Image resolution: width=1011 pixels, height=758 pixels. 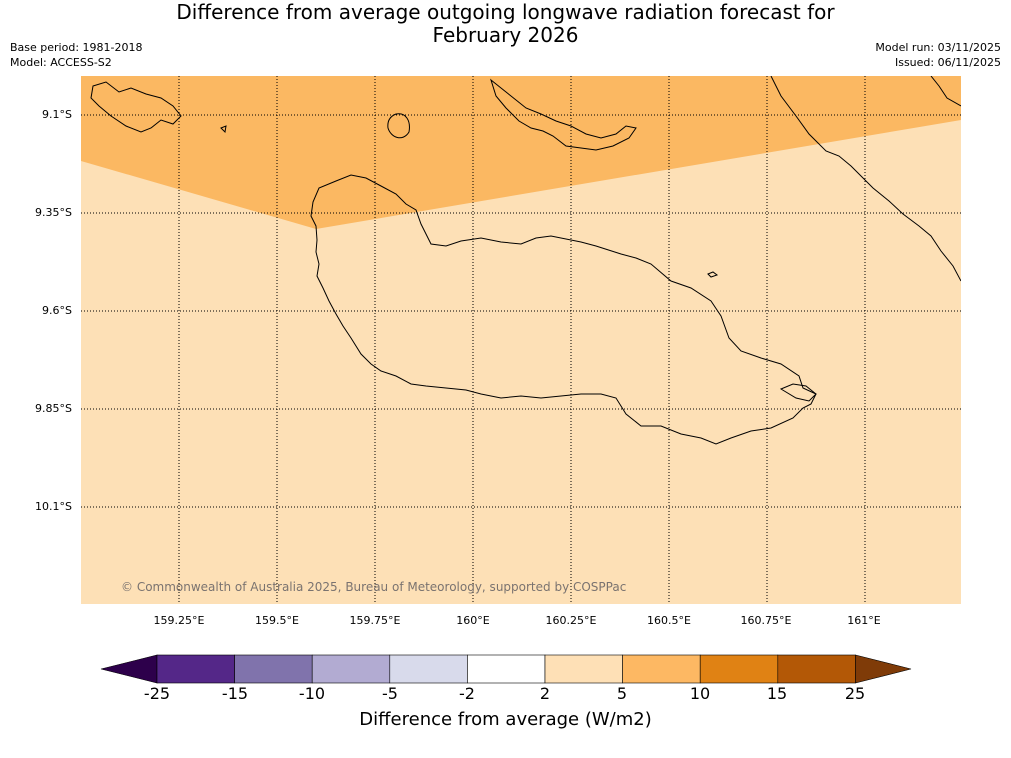 I want to click on islet-east, so click(x=798, y=392).